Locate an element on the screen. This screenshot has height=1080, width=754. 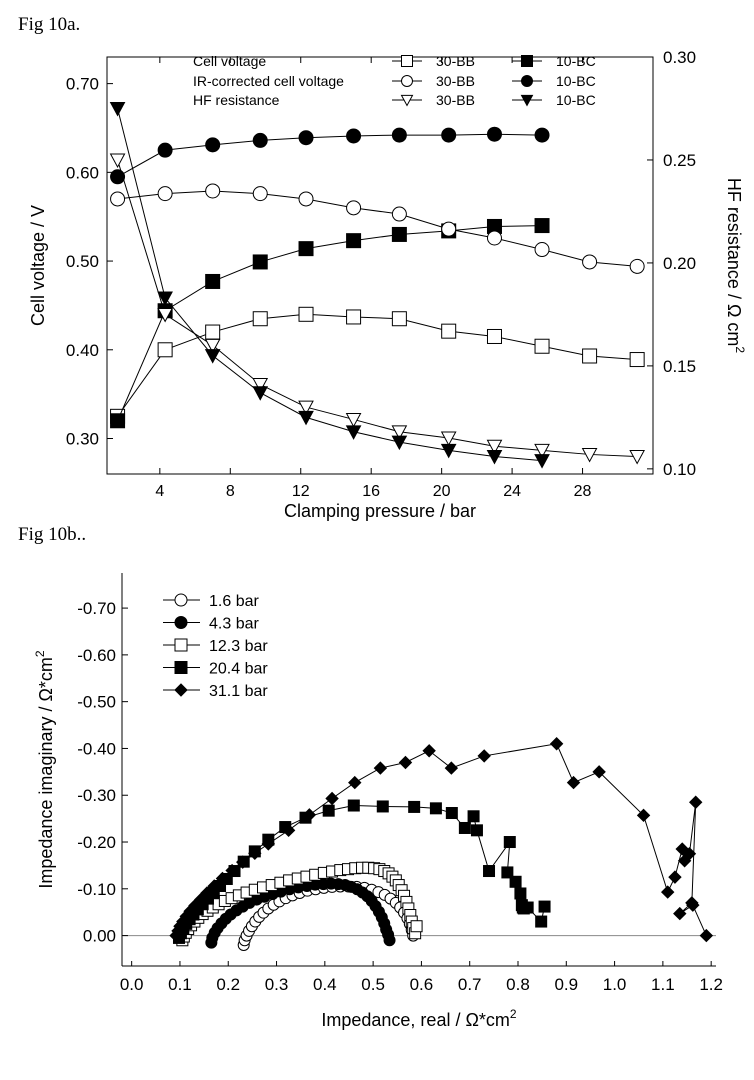
x-axis-label: Impedance, real / Ω*cm2 is located at coordinates (419, 1018).